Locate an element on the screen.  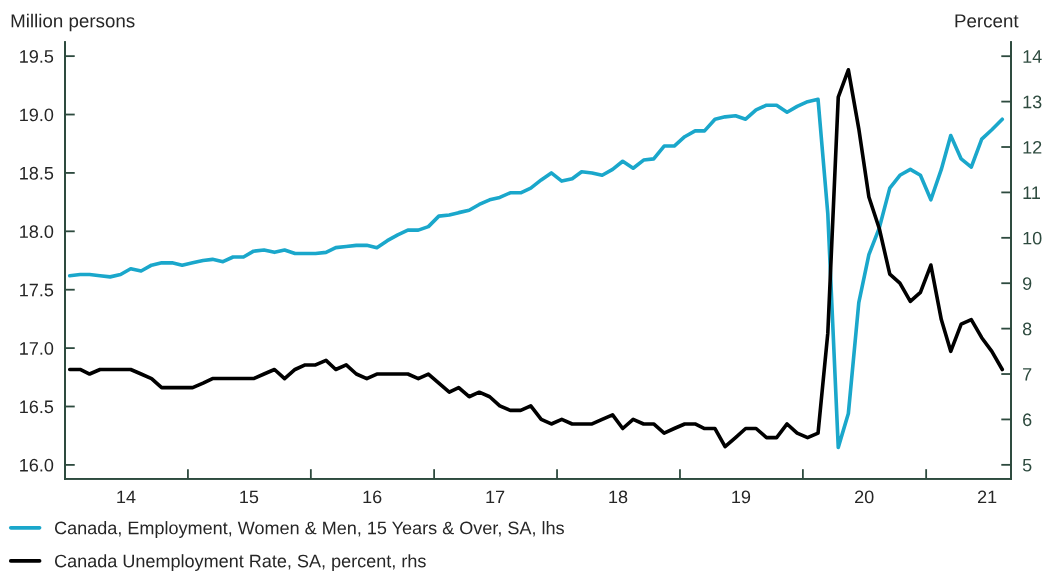
x-tick-label: 19 is located at coordinates (741, 497).